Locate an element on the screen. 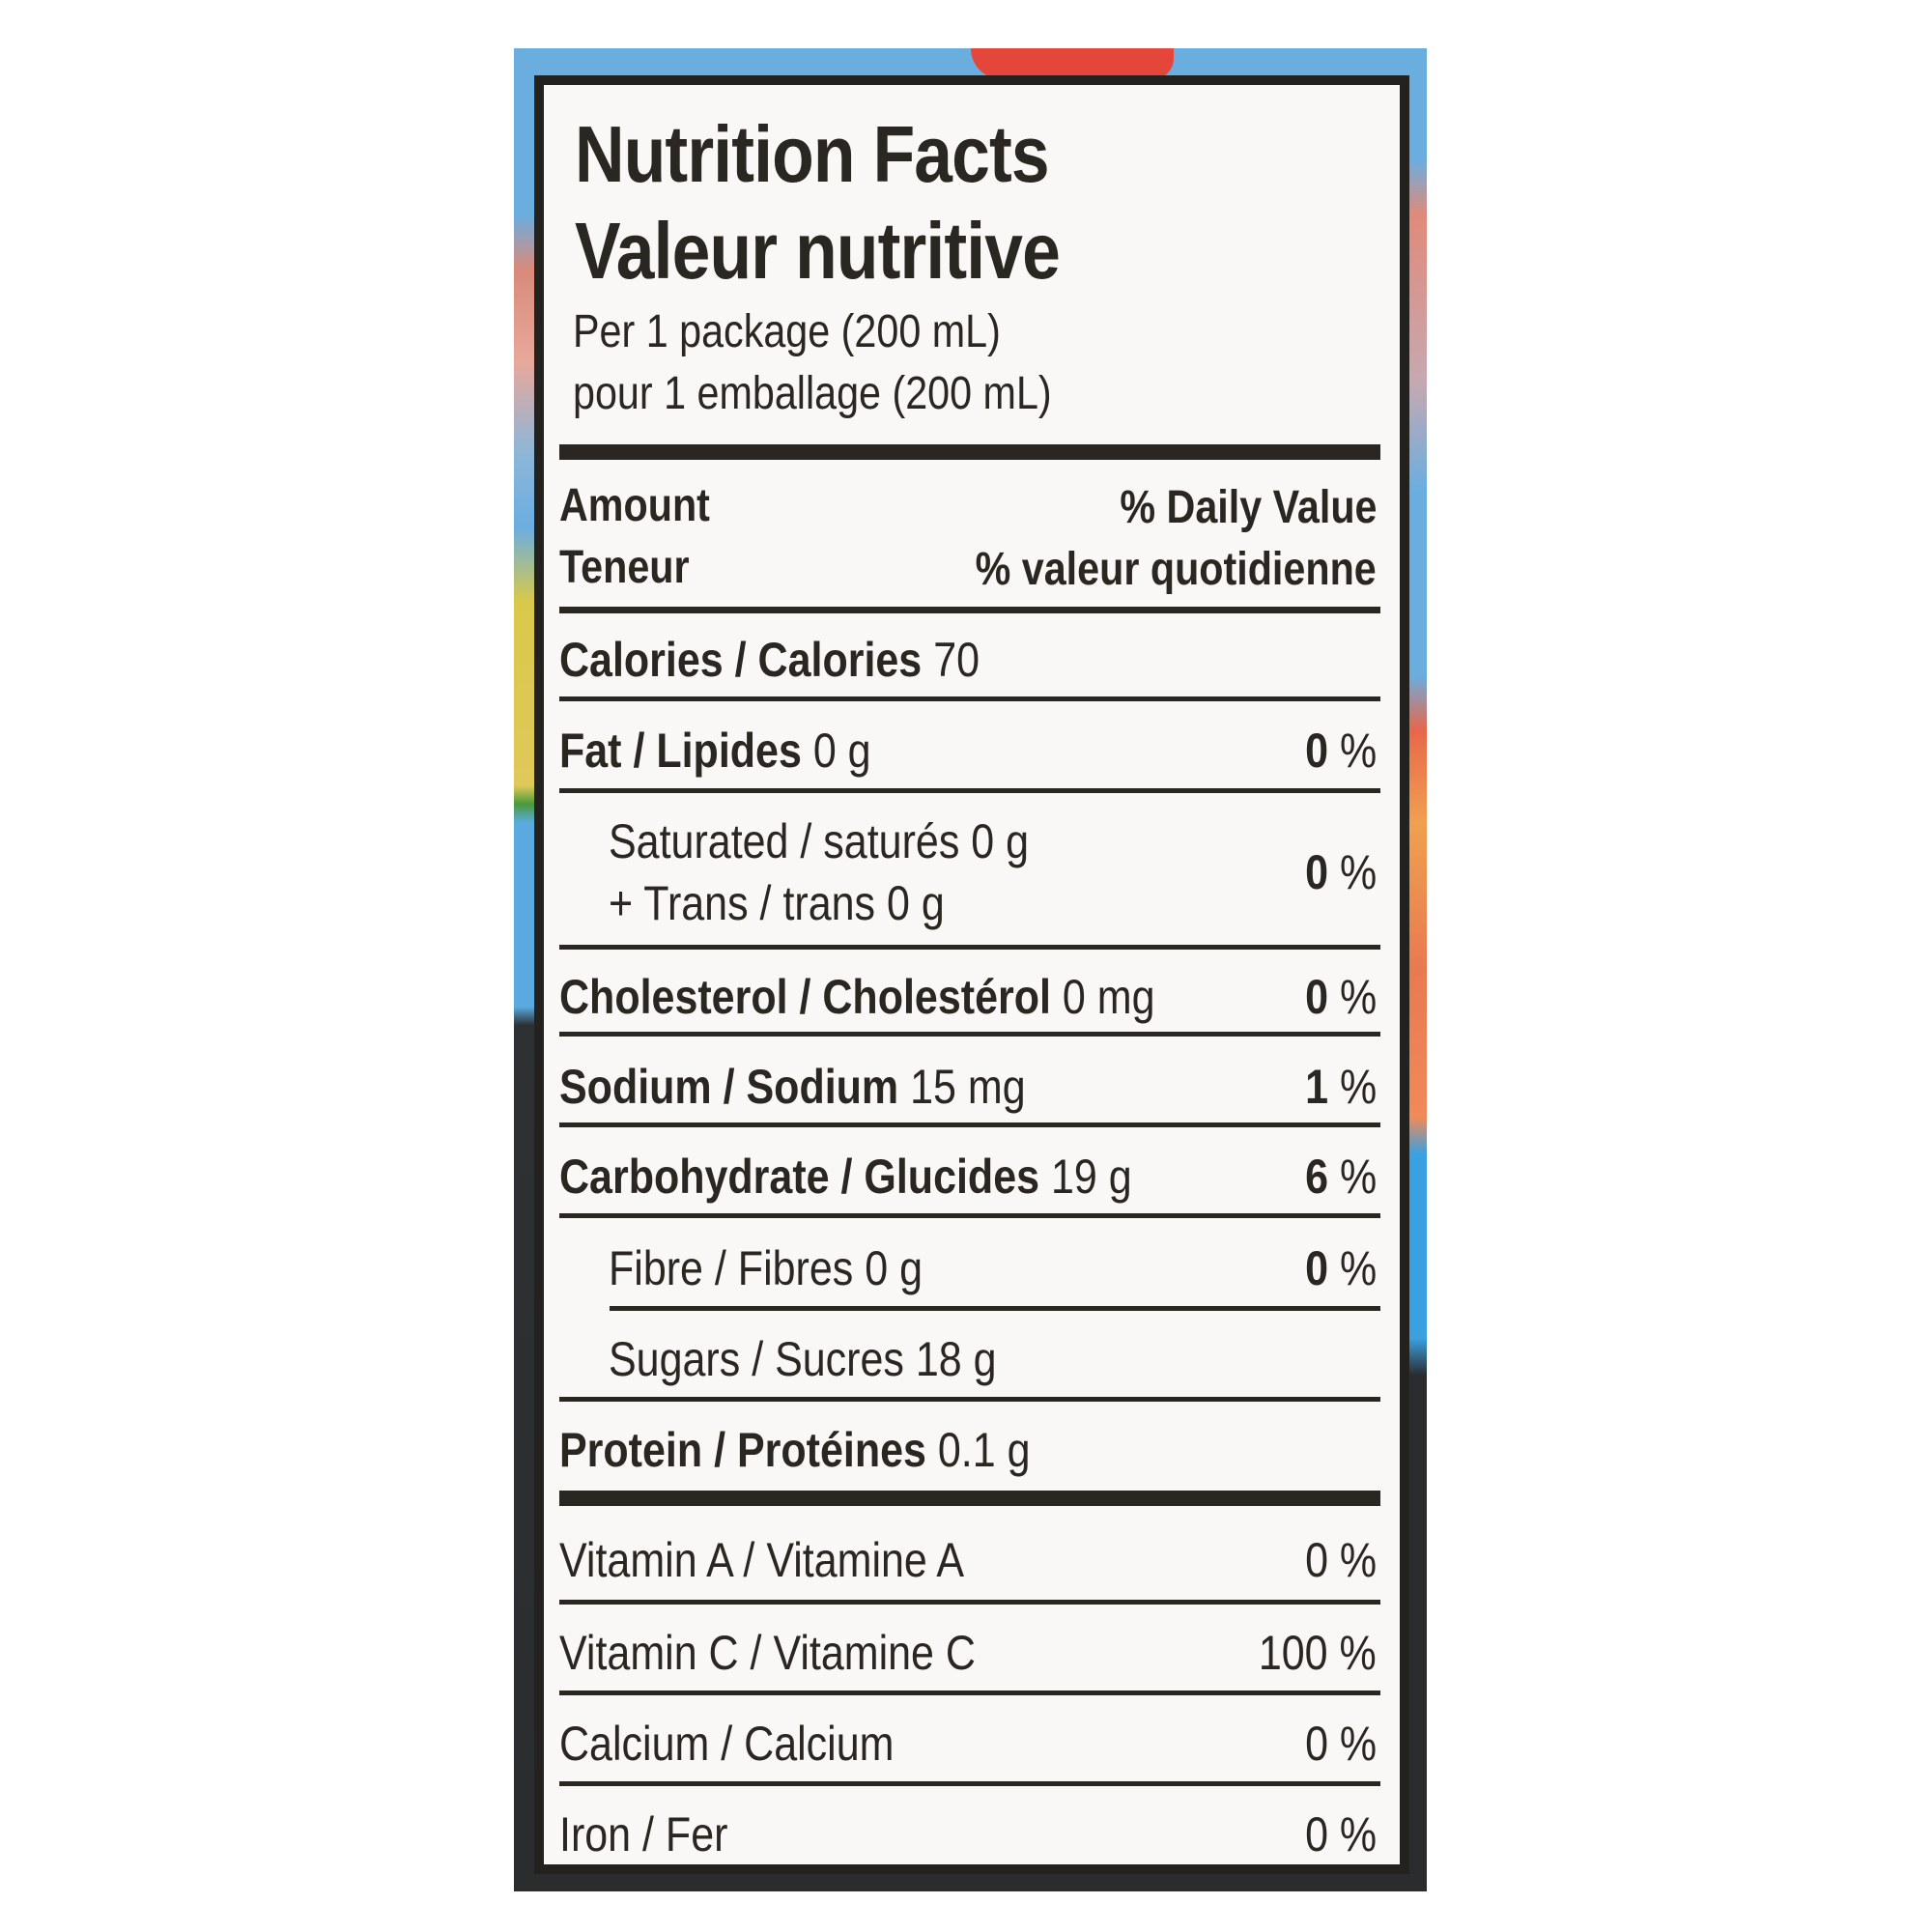 The height and width of the screenshot is (1932, 1932). sugars-amount: 18 g is located at coordinates (956, 1359).